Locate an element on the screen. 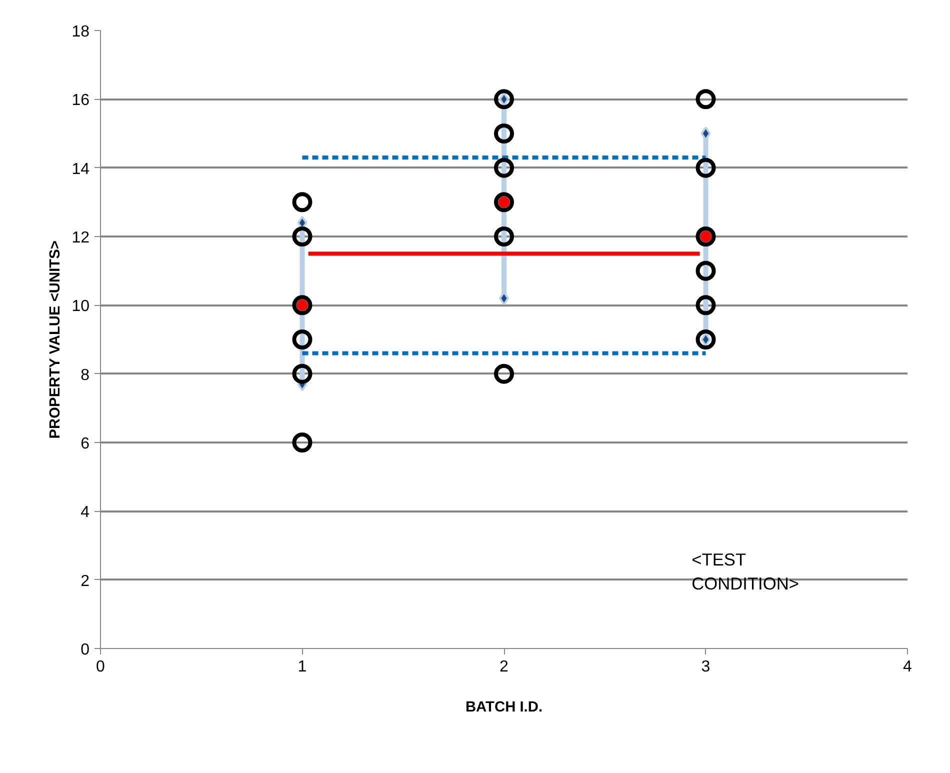 Image resolution: width=950 pixels, height=773 pixels. y-tick-label: 10 is located at coordinates (81, 307).